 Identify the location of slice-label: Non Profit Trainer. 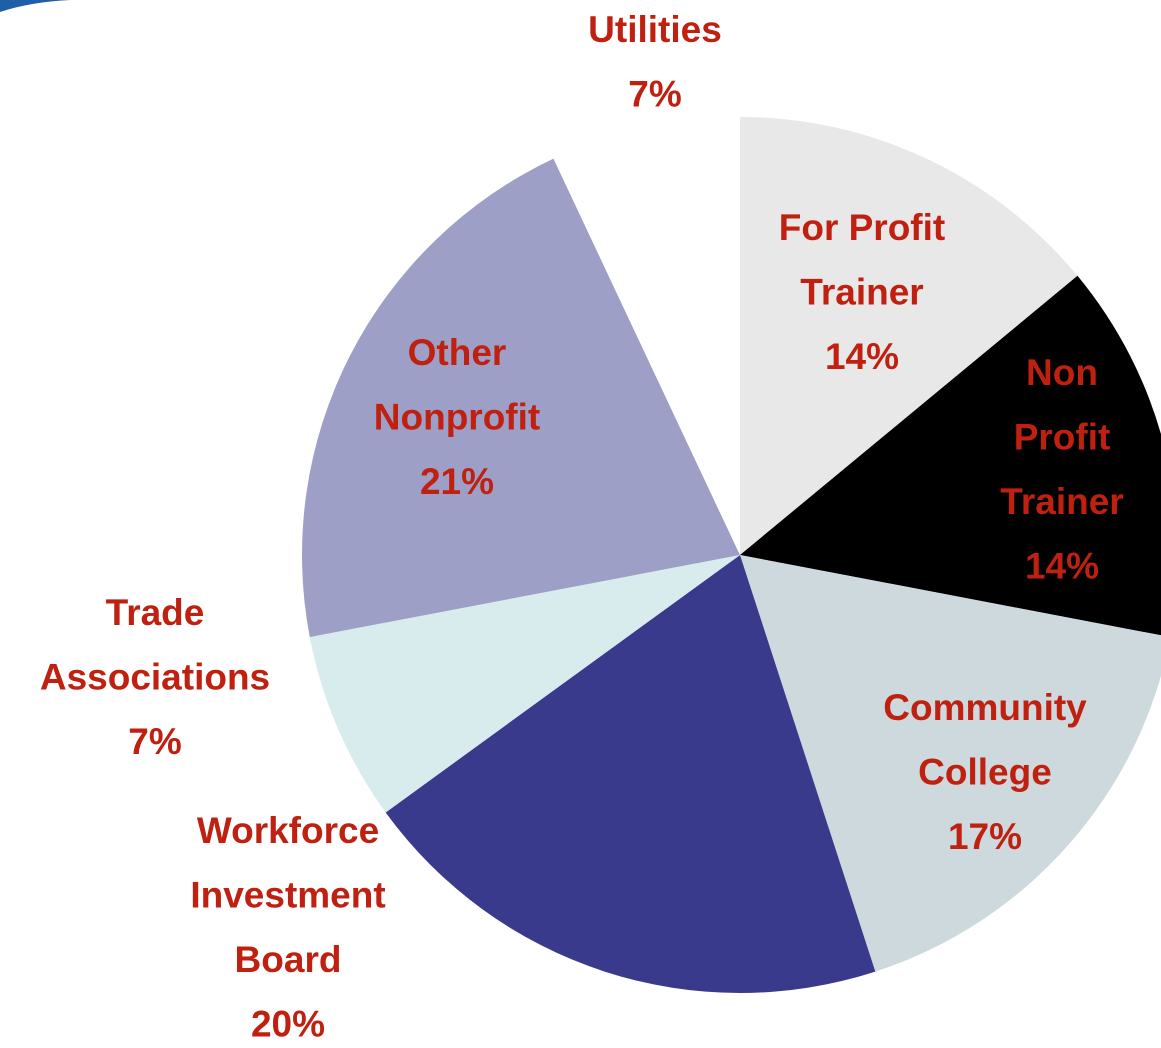
(1061, 437).